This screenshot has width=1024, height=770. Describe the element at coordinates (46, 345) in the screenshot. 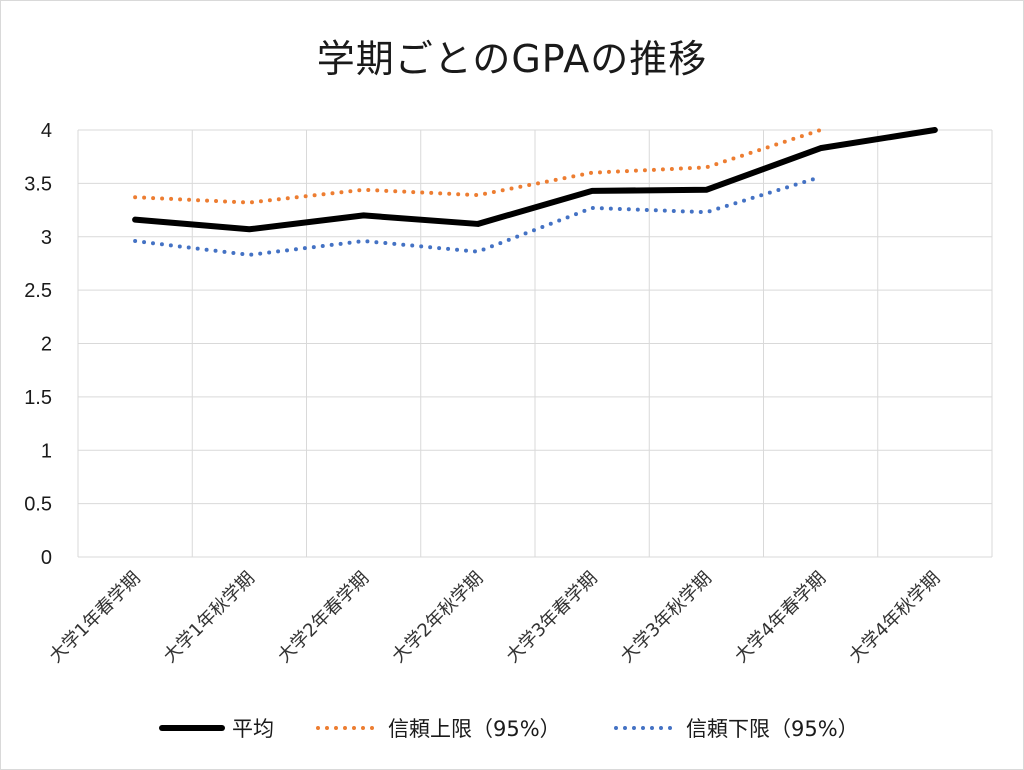

I see `y-tick-label: 2` at that location.